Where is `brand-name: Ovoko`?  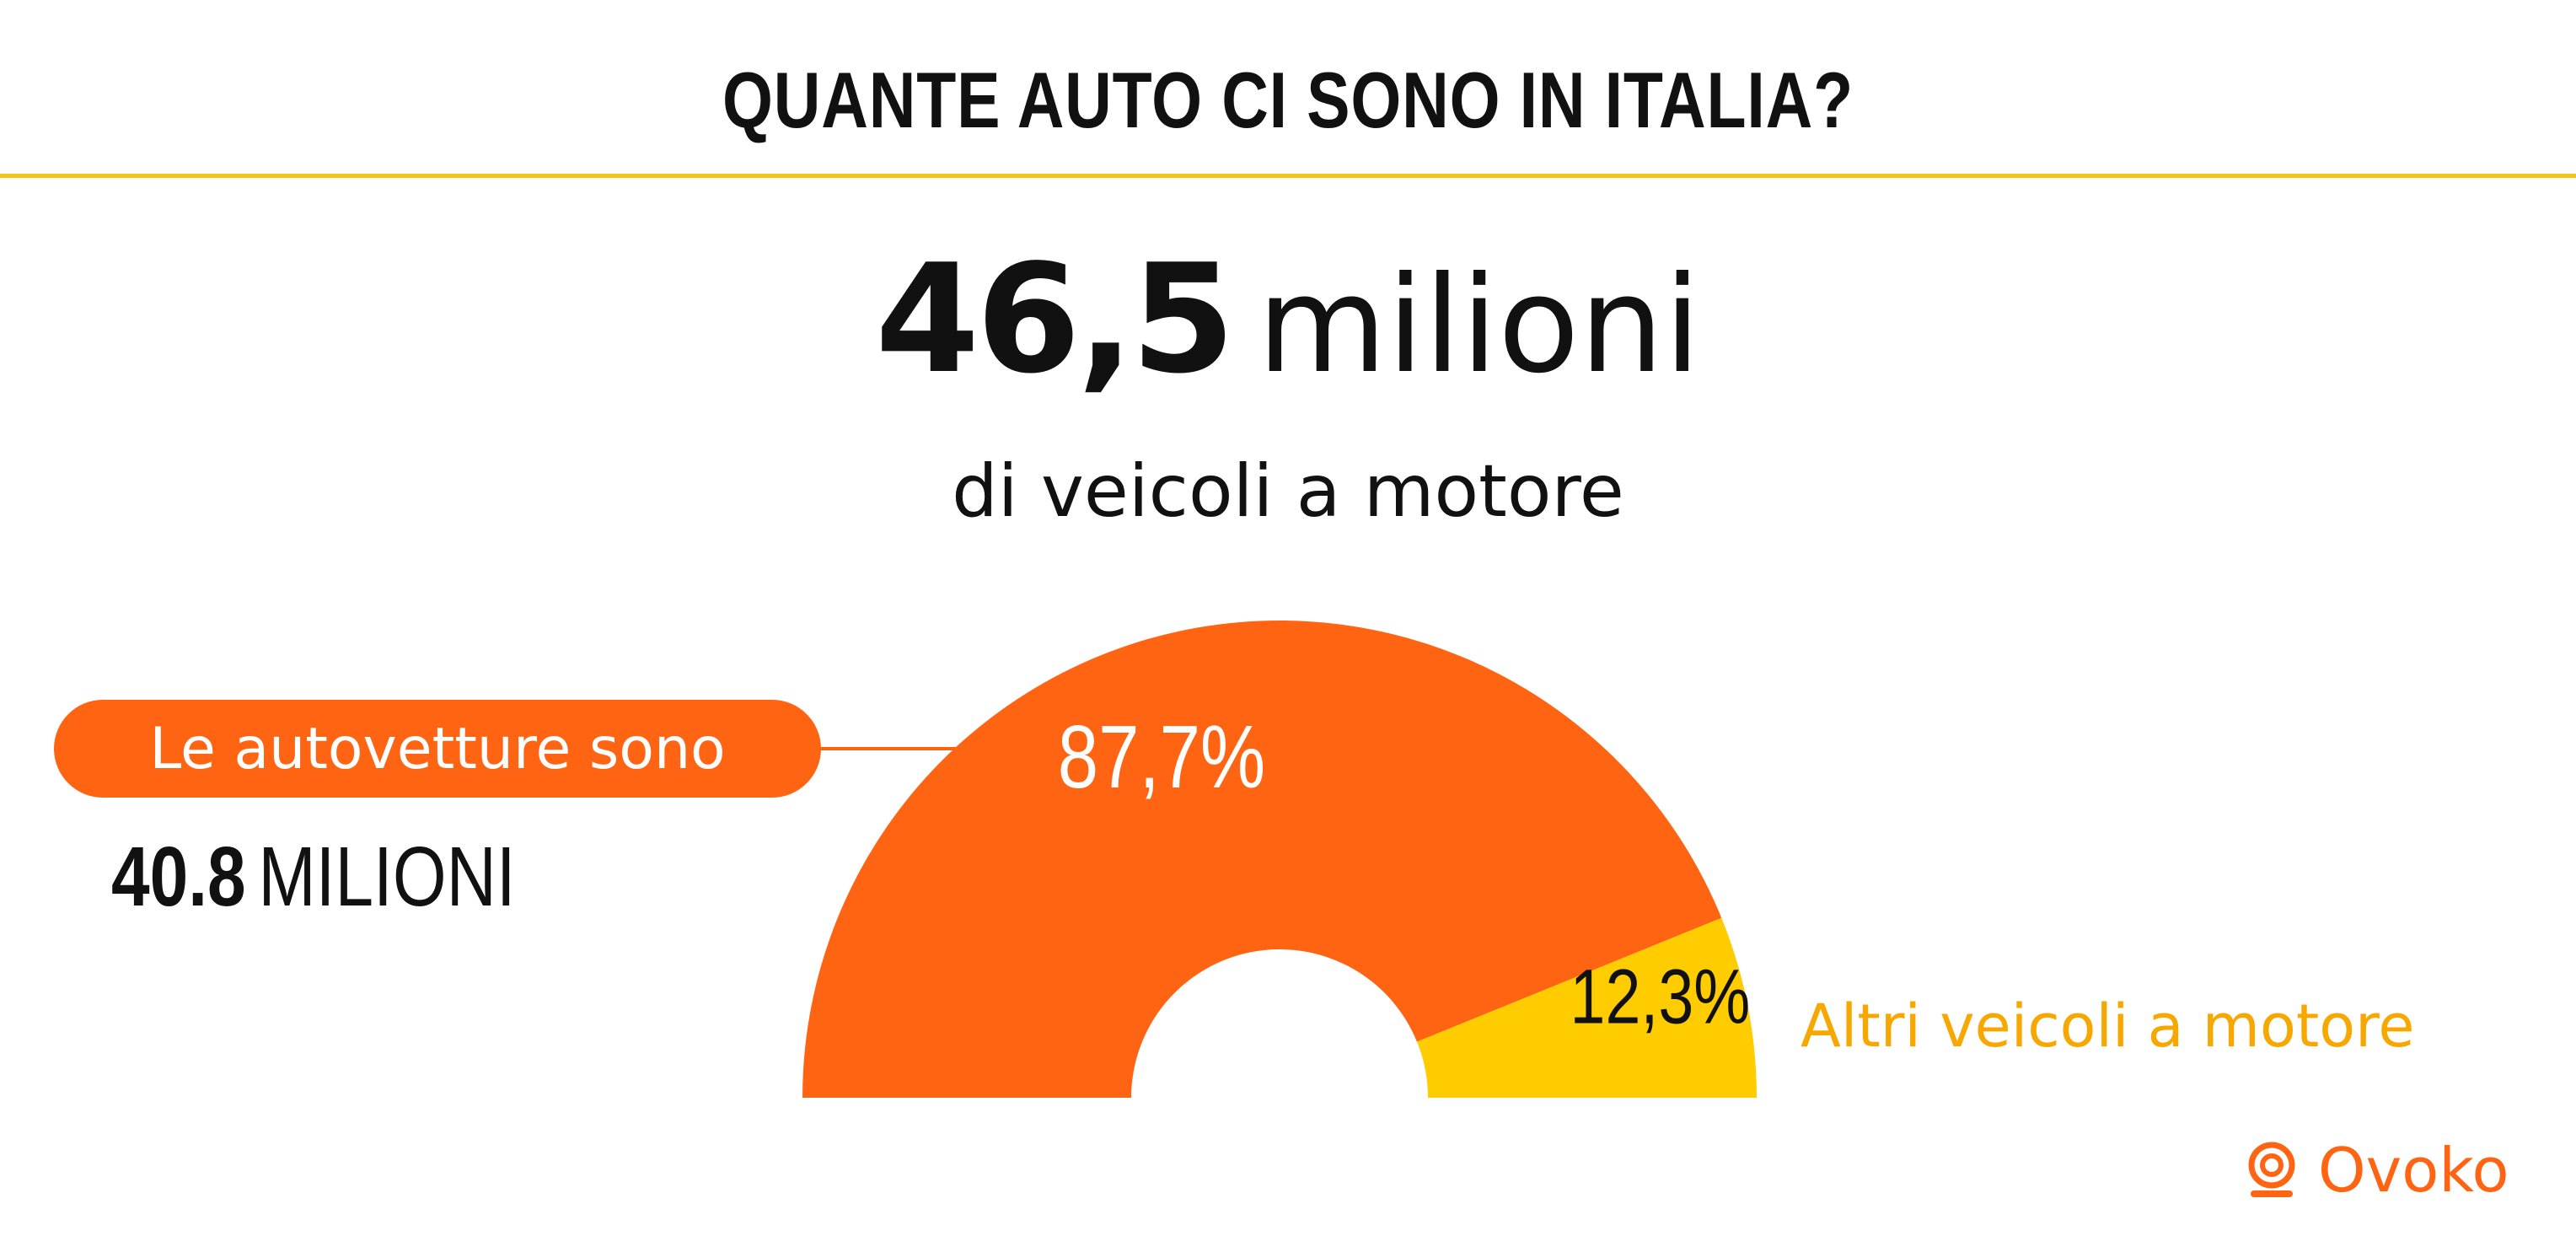 brand-name: Ovoko is located at coordinates (2413, 1170).